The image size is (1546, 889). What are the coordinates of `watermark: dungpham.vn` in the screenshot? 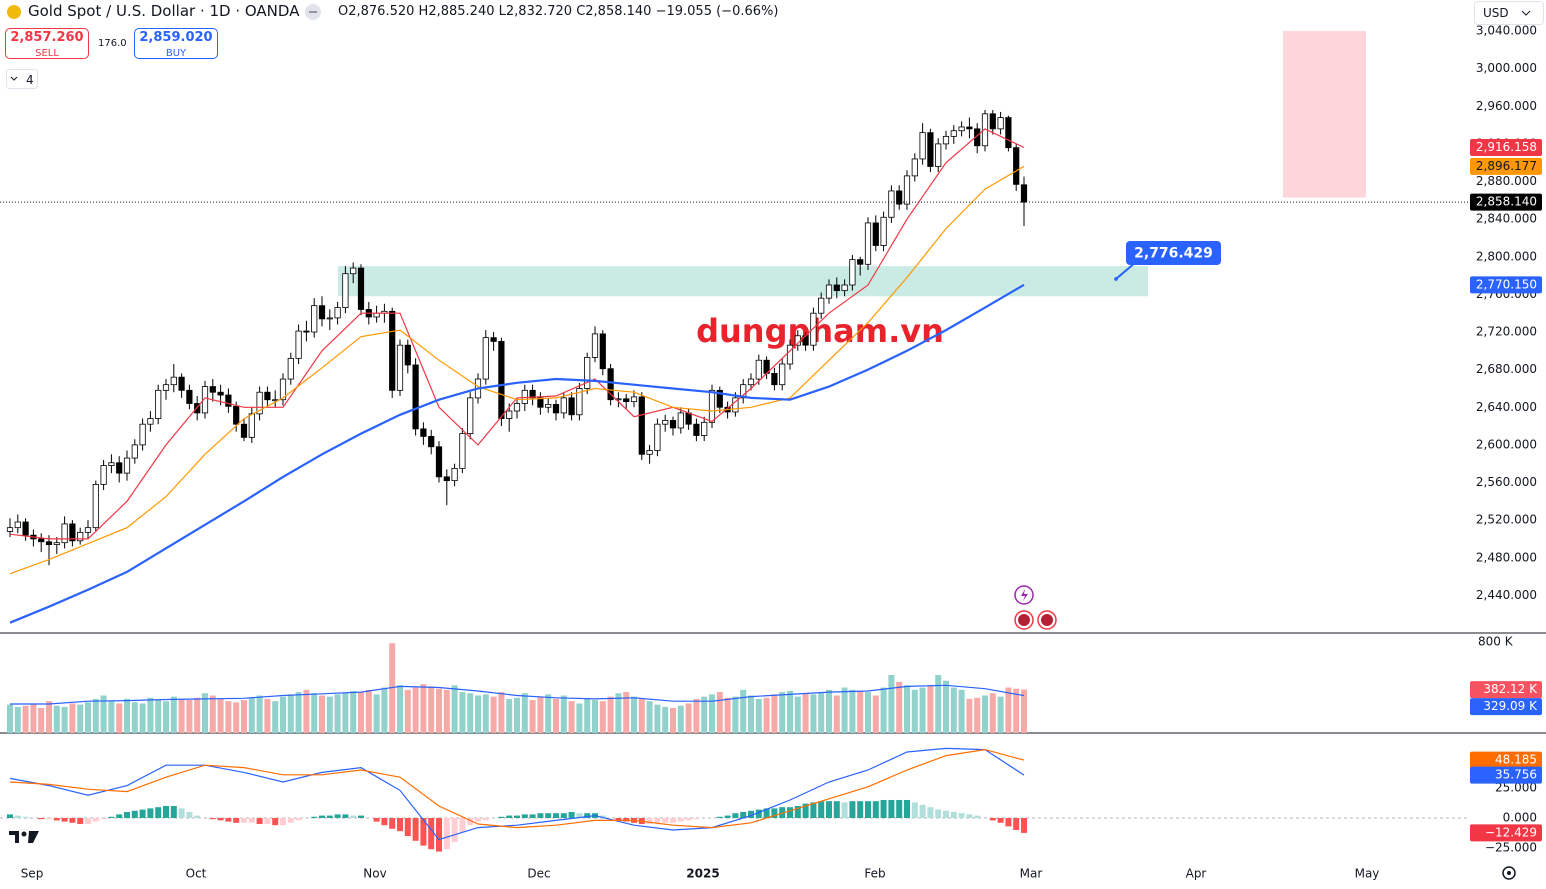 It's located at (820, 331).